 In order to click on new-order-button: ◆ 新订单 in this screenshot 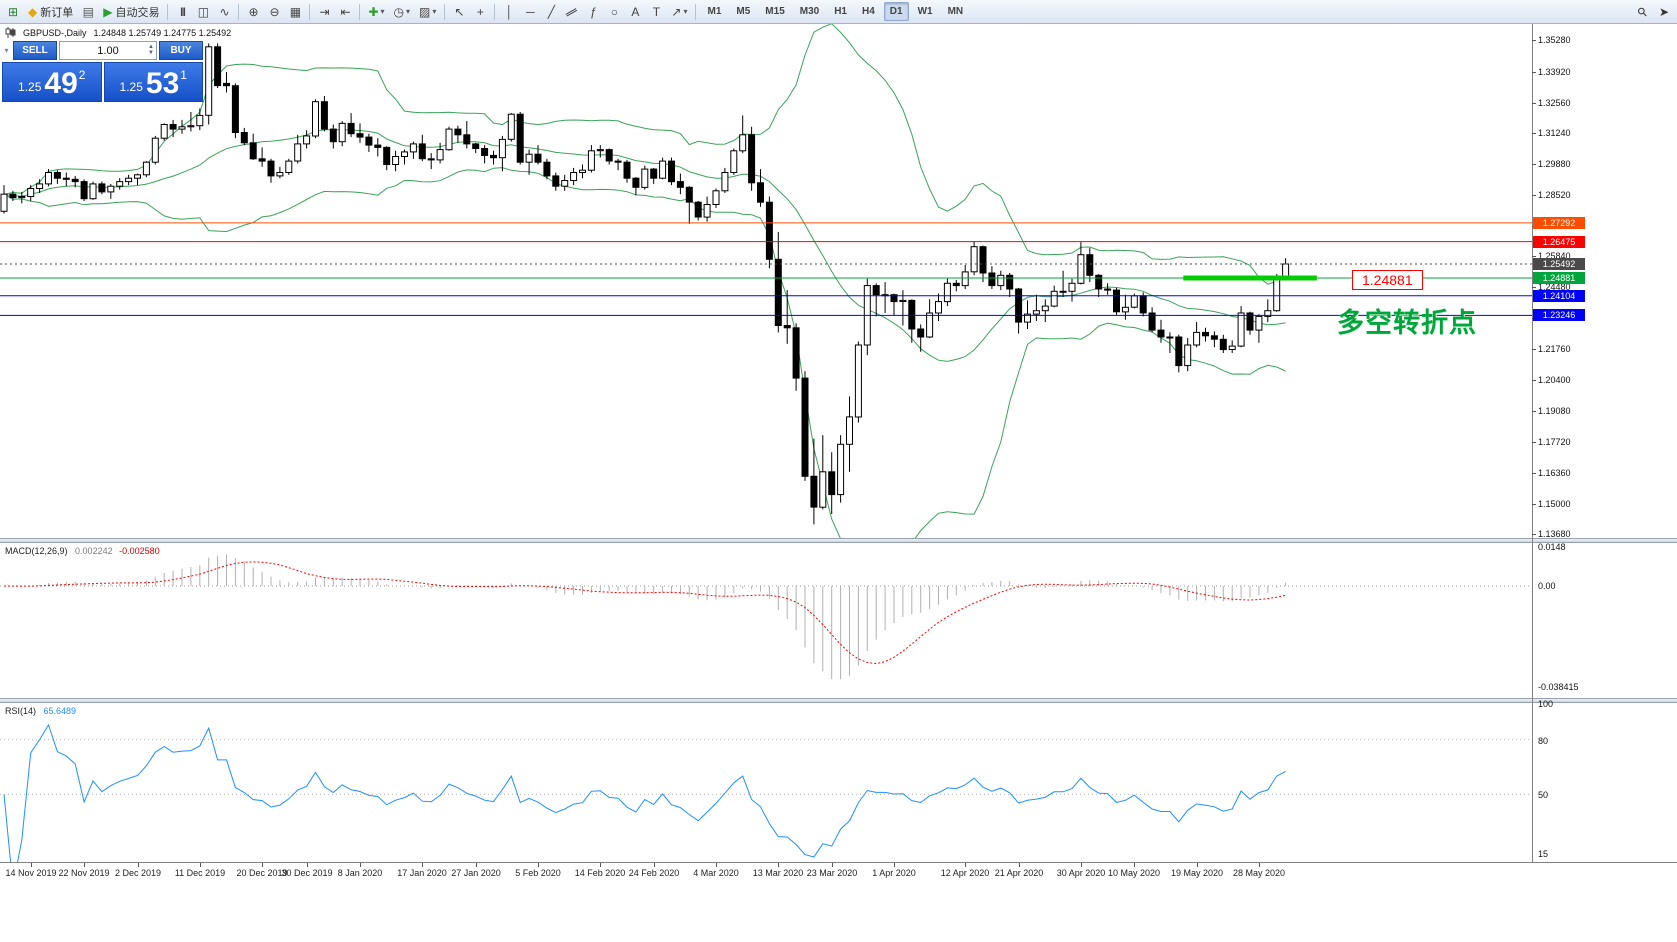, I will do `click(50, 12)`.